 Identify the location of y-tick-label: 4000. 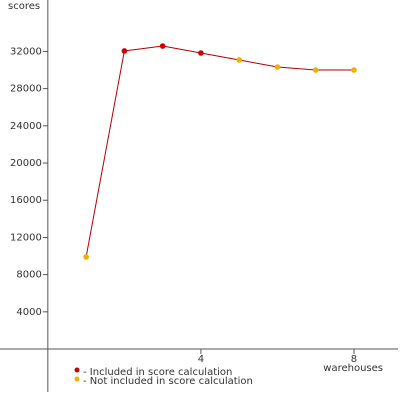
(28, 312).